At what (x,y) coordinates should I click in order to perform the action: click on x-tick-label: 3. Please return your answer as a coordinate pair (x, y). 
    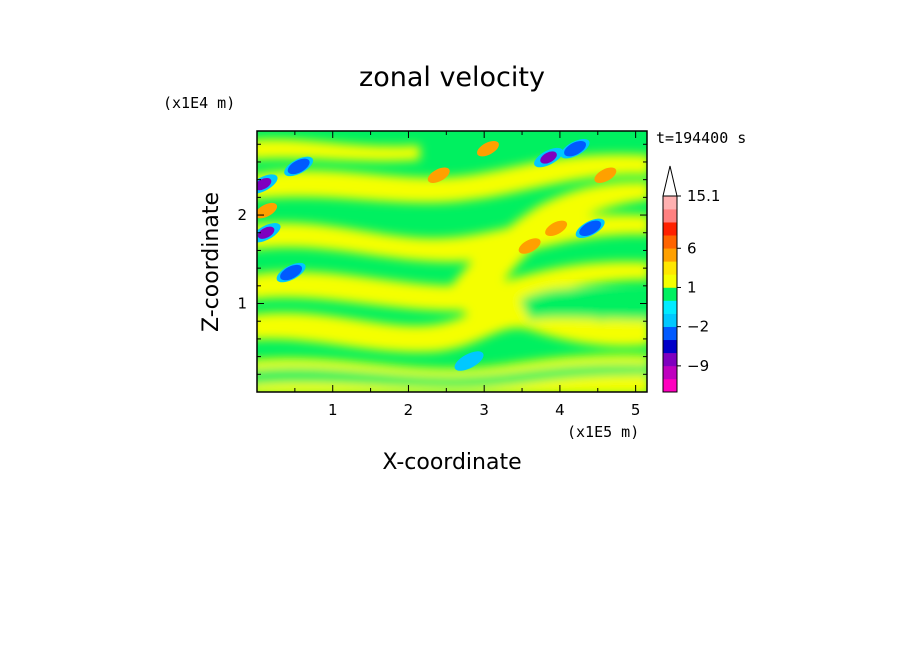
    Looking at the image, I should click on (484, 410).